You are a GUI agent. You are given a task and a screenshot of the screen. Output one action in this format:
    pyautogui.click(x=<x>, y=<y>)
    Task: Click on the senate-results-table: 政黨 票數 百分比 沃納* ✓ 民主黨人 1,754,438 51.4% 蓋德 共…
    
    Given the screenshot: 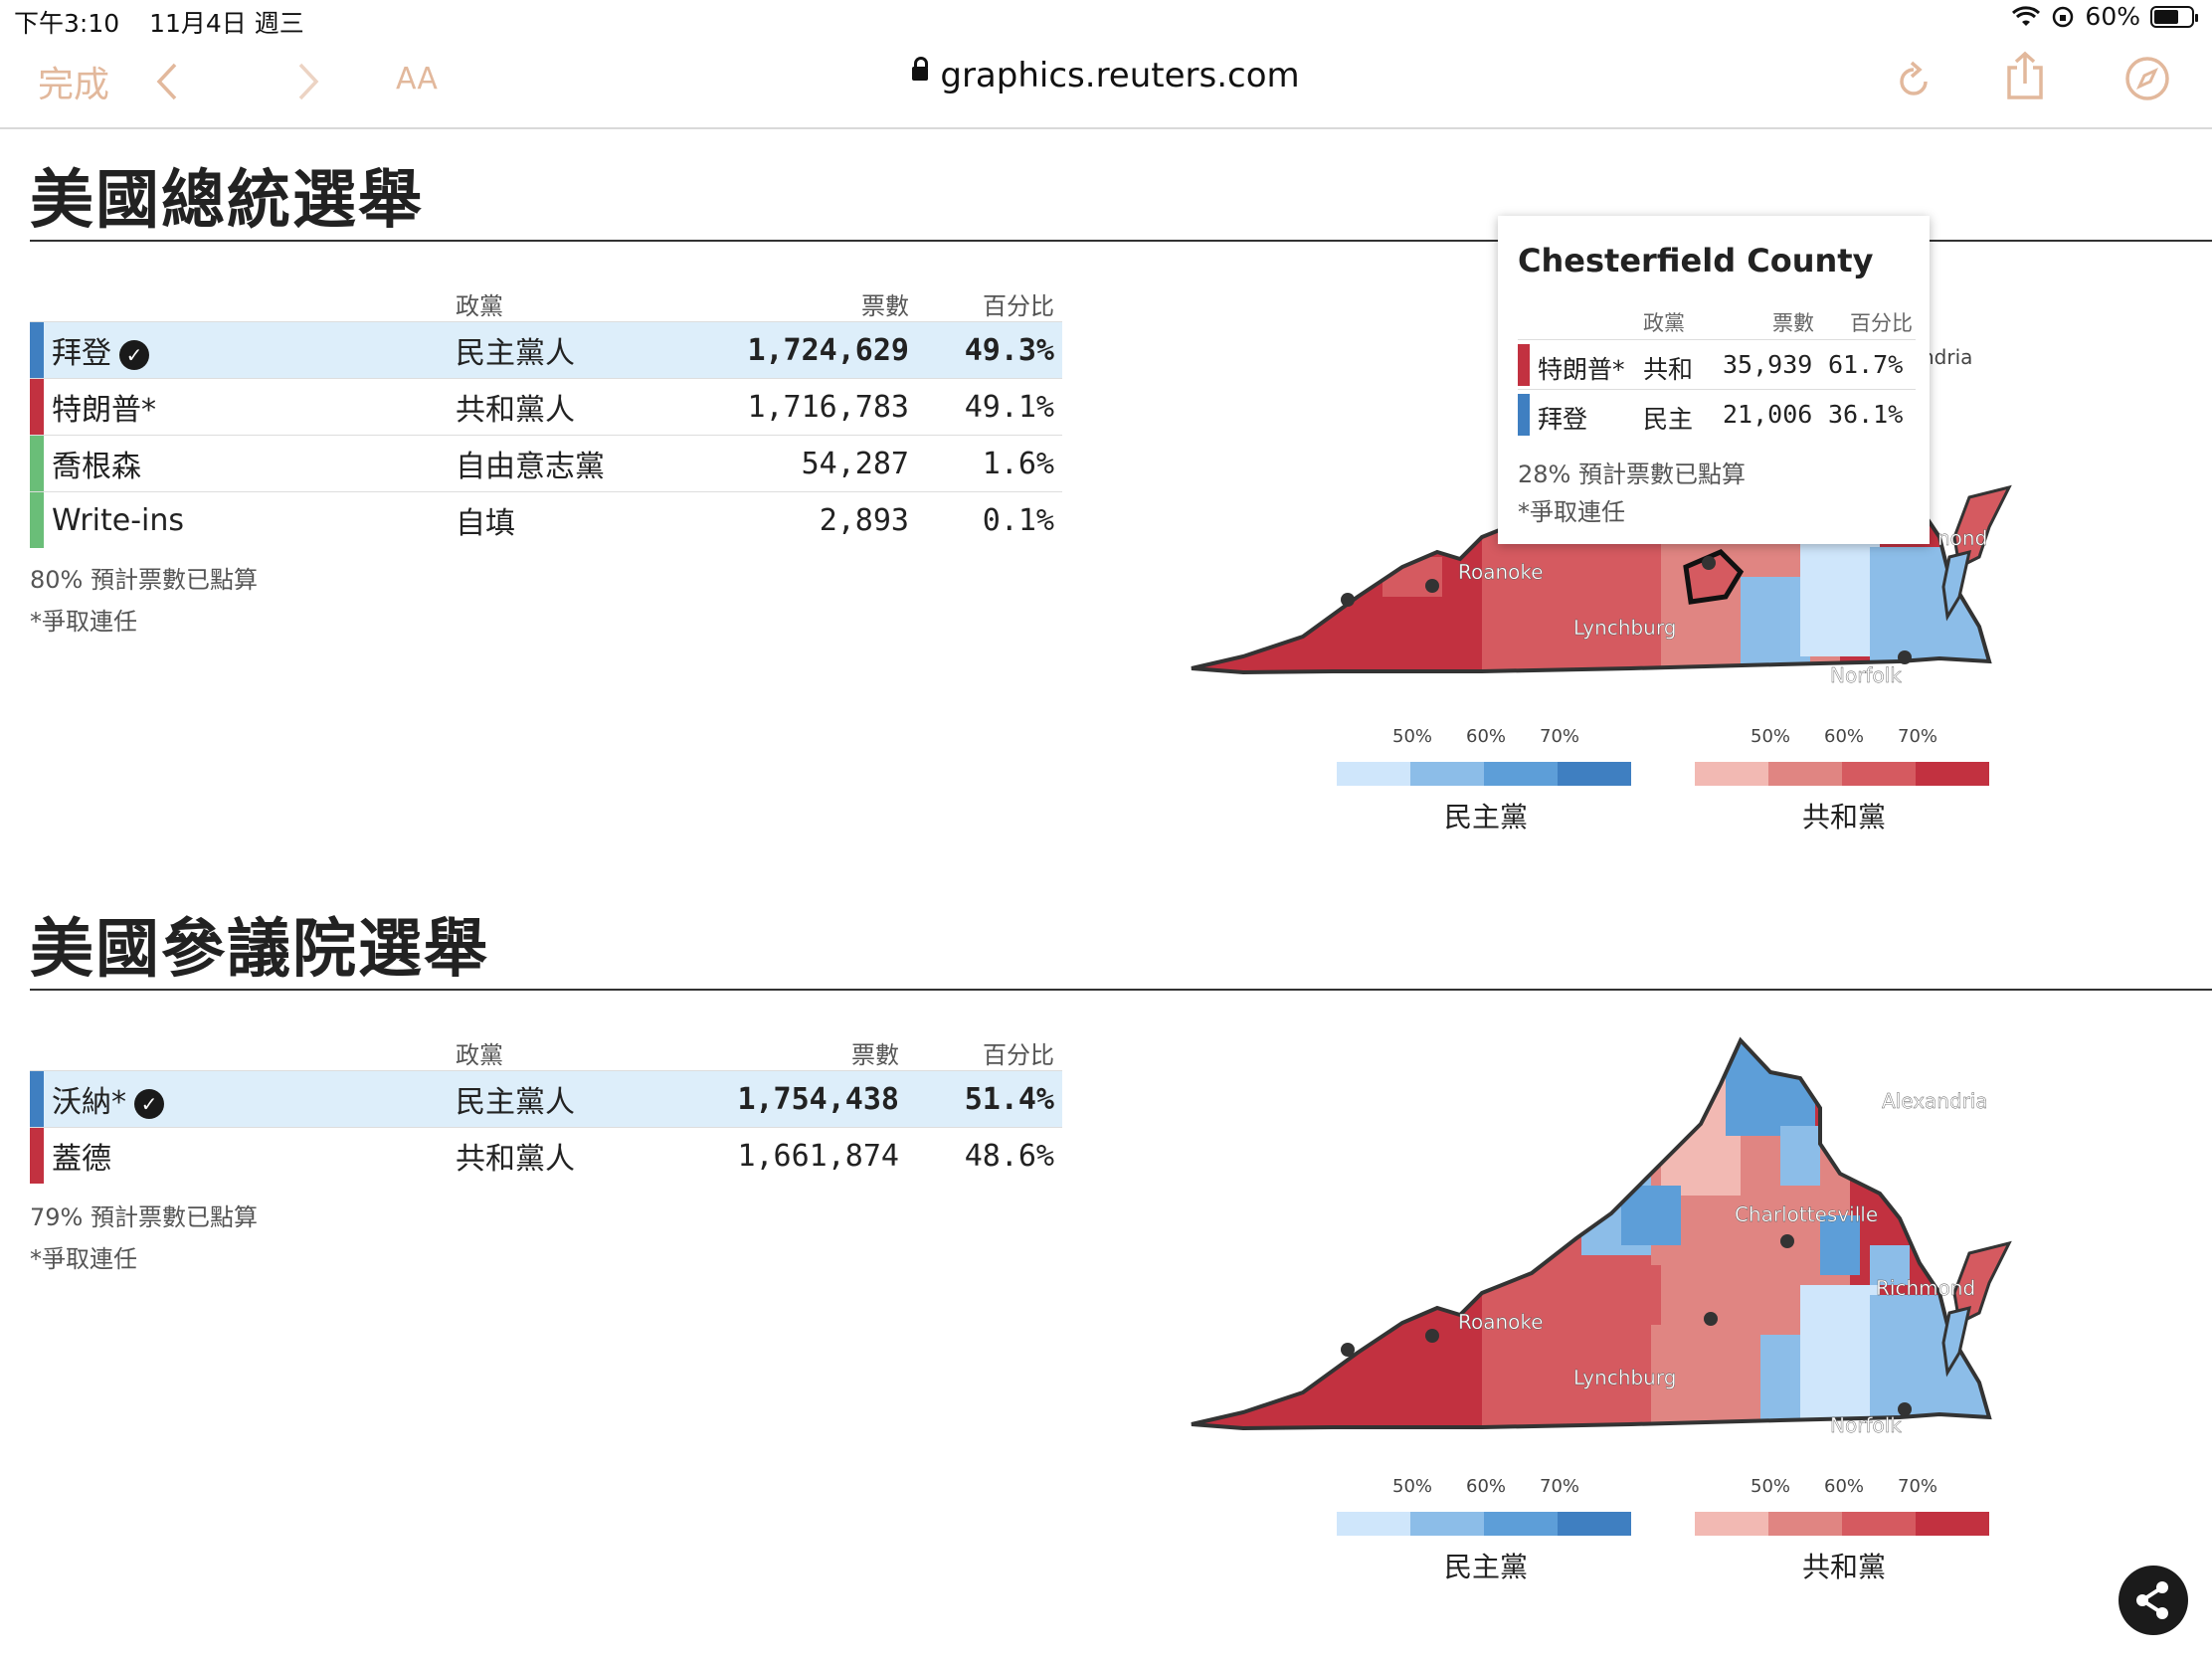 What is the action you would take?
    pyautogui.click(x=546, y=1107)
    